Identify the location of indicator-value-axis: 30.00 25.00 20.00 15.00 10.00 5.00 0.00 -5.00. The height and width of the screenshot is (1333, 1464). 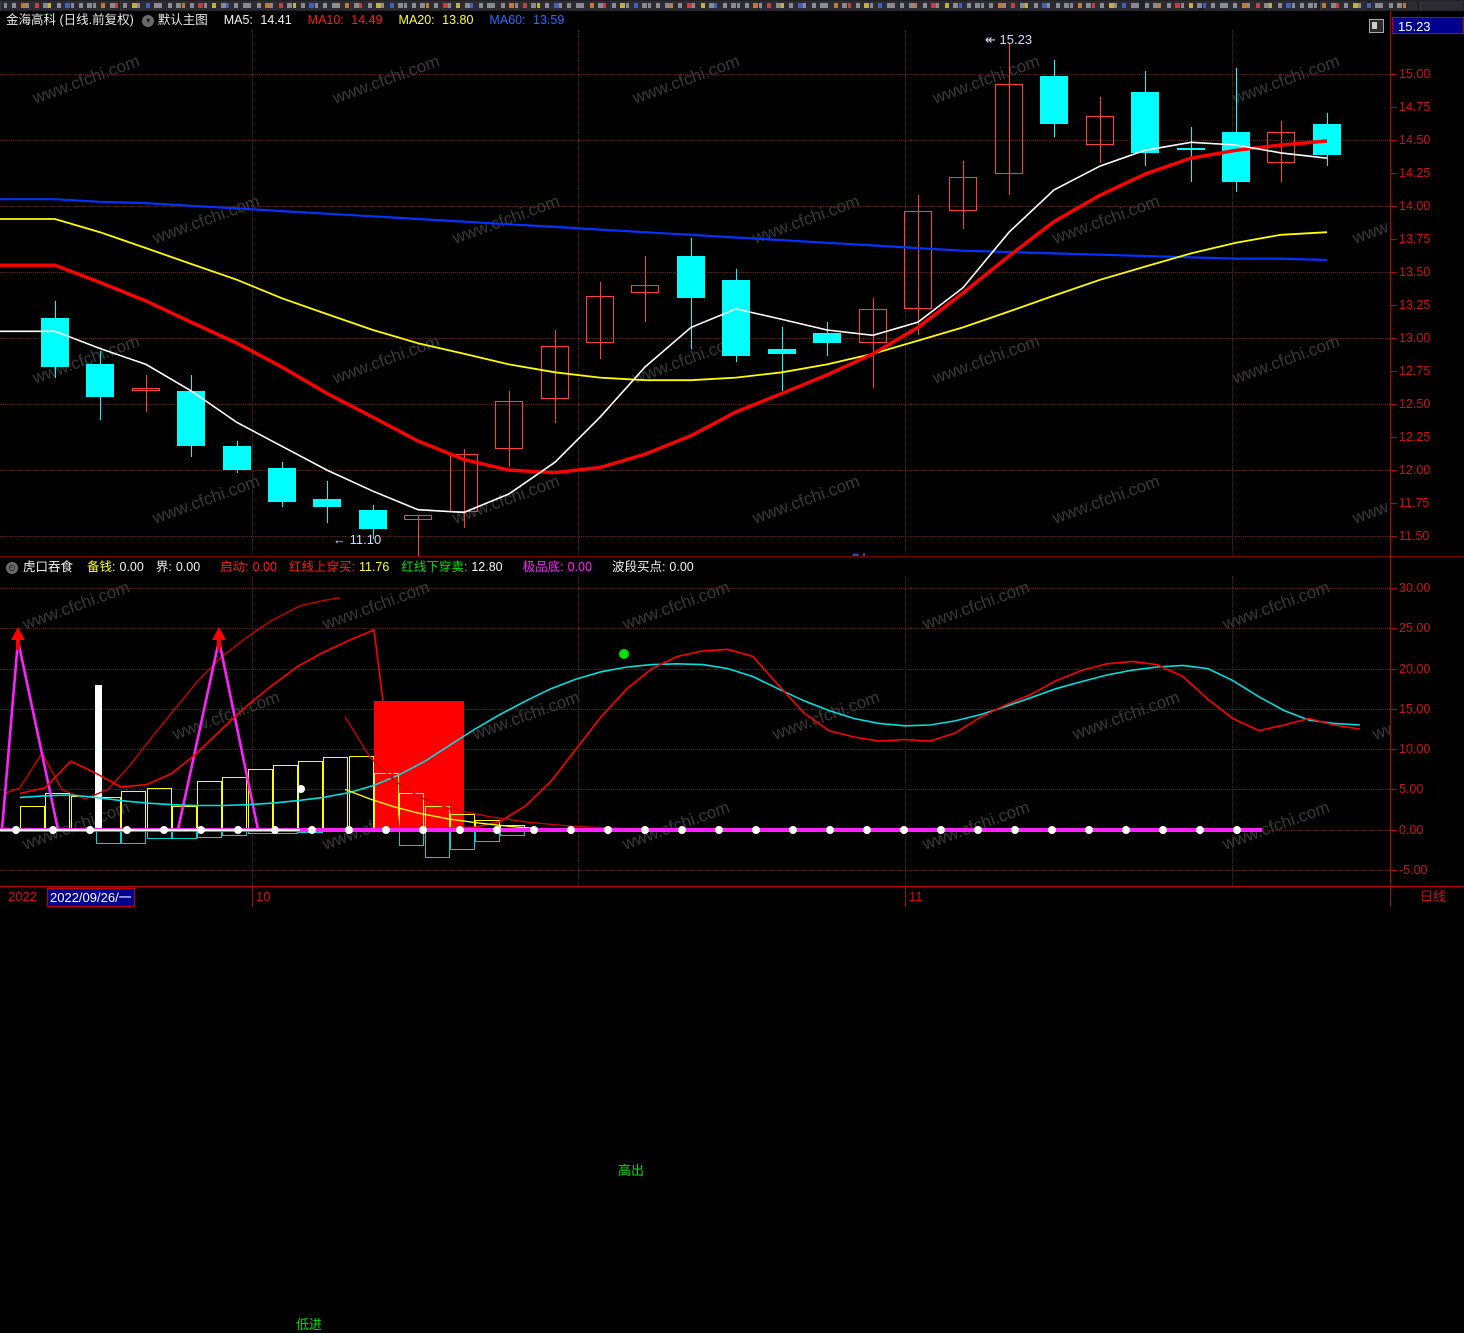
(1427, 721).